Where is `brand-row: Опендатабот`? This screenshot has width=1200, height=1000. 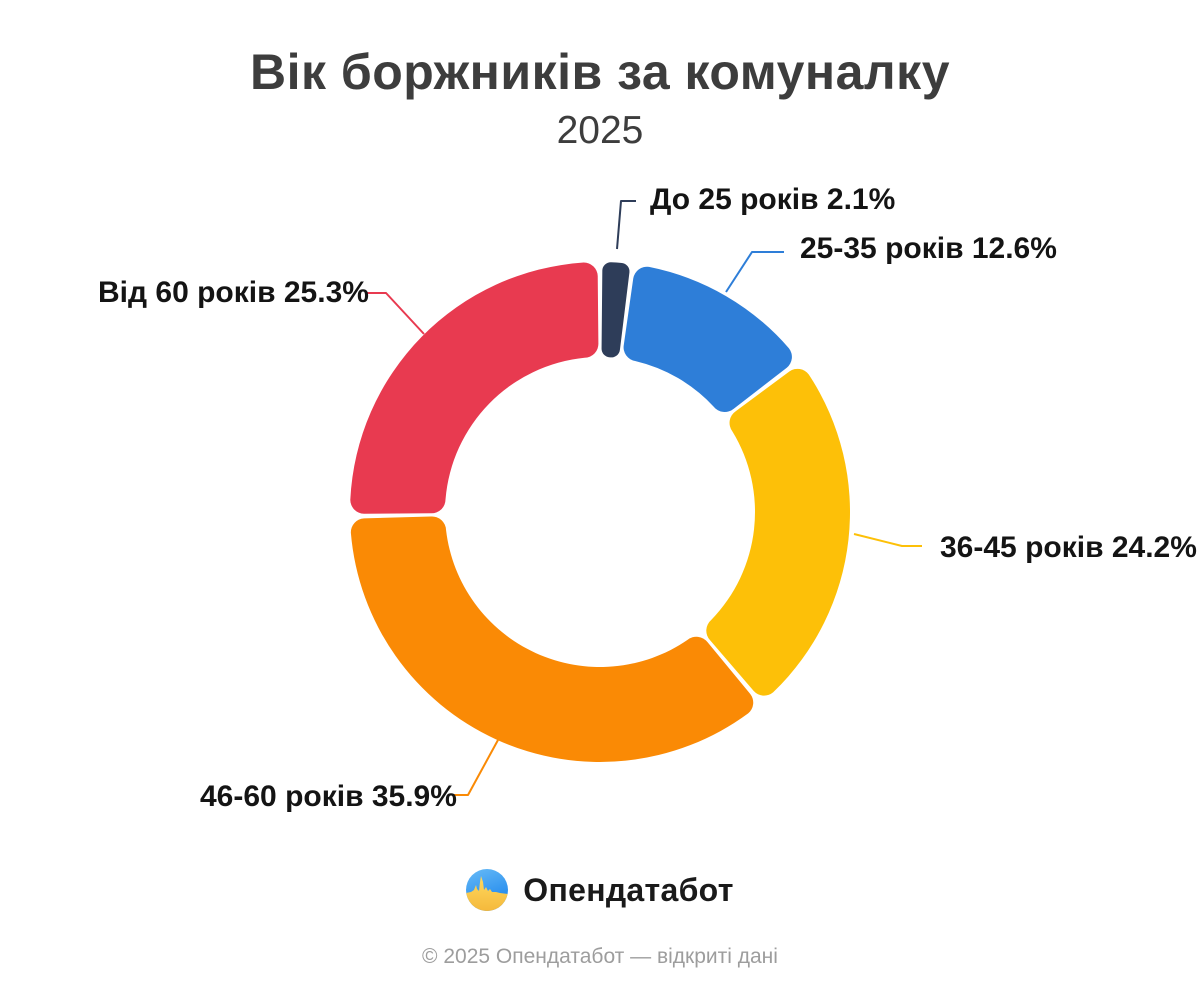 brand-row: Опендатабот is located at coordinates (600, 890).